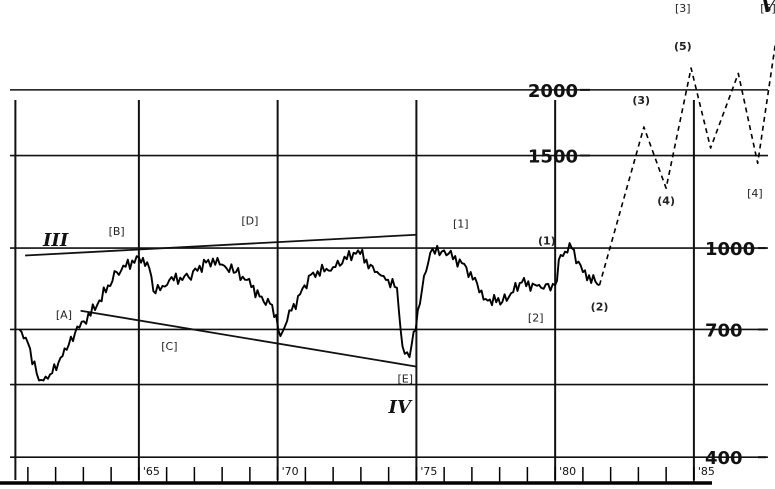 This screenshot has width=775, height=489. I want to click on wave-label: IV, so click(400, 407).